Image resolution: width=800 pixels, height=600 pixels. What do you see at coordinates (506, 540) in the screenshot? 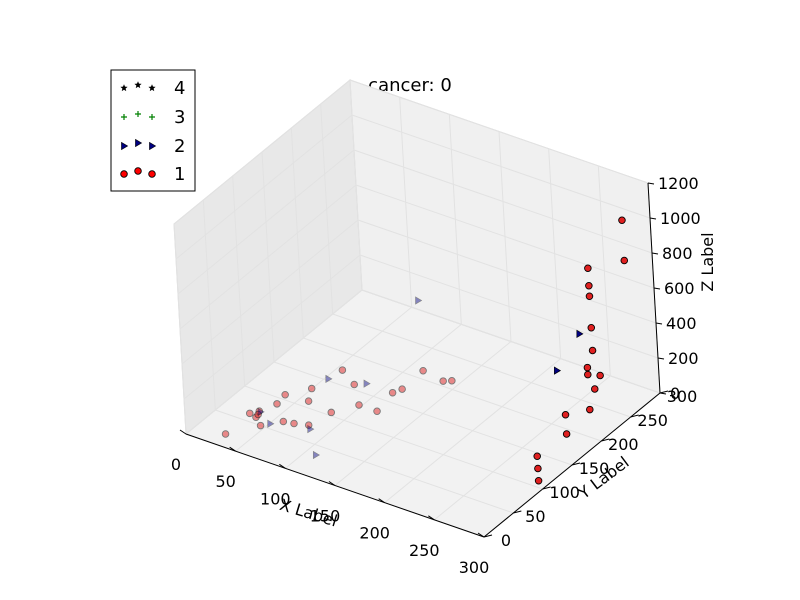
I see `y-tick-label: 0` at bounding box center [506, 540].